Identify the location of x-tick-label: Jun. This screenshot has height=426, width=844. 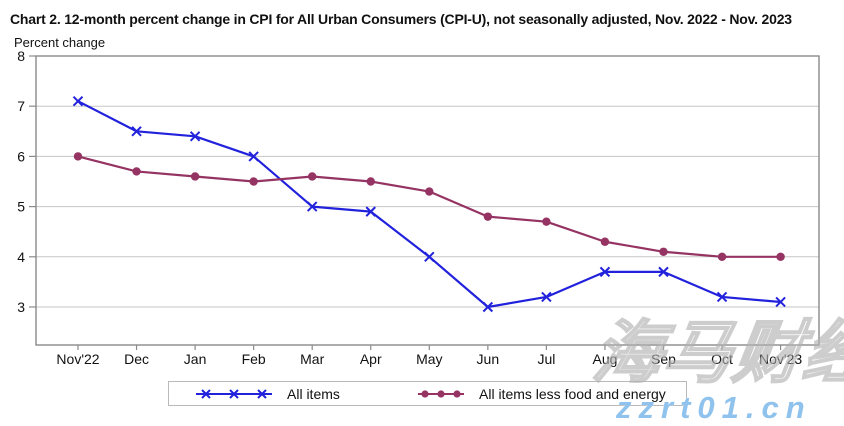
(488, 359).